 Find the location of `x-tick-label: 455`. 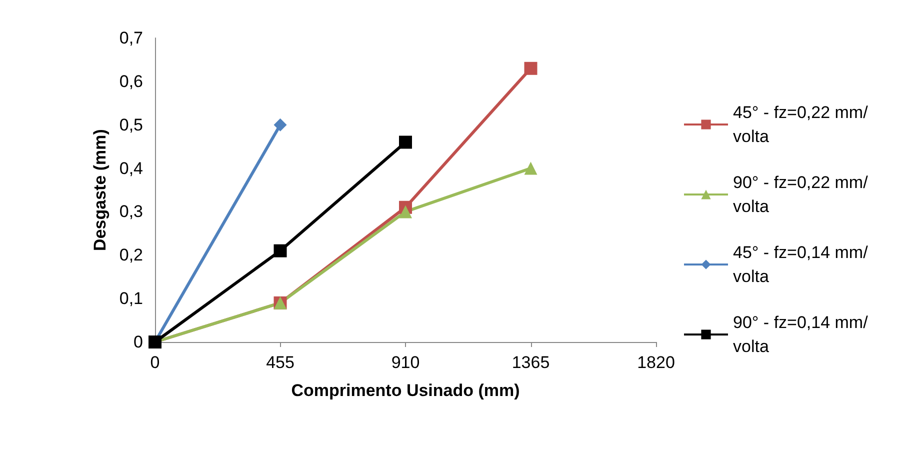

x-tick-label: 455 is located at coordinates (280, 362).